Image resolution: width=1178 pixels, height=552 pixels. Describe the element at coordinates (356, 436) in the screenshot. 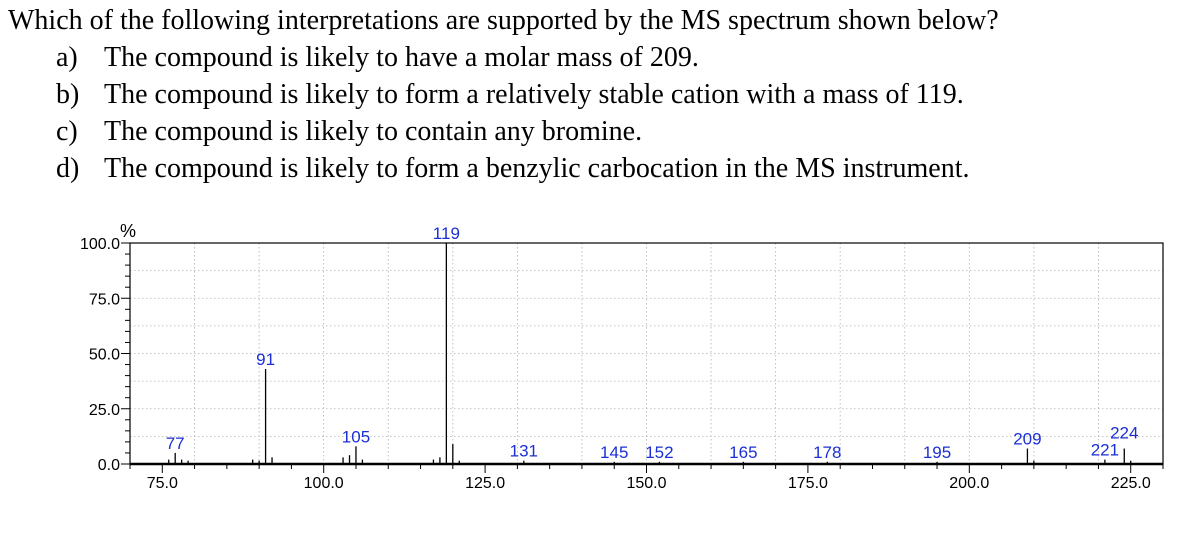

I see `peak-label-105: 105` at that location.